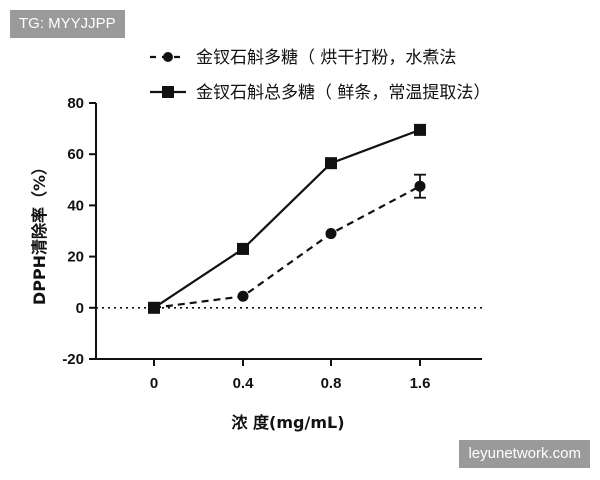 The width and height of the screenshot is (600, 480). What do you see at coordinates (326, 58) in the screenshot?
I see `legend-label: 金钗石斛多糖（ 烘干打粉，水煮法` at bounding box center [326, 58].